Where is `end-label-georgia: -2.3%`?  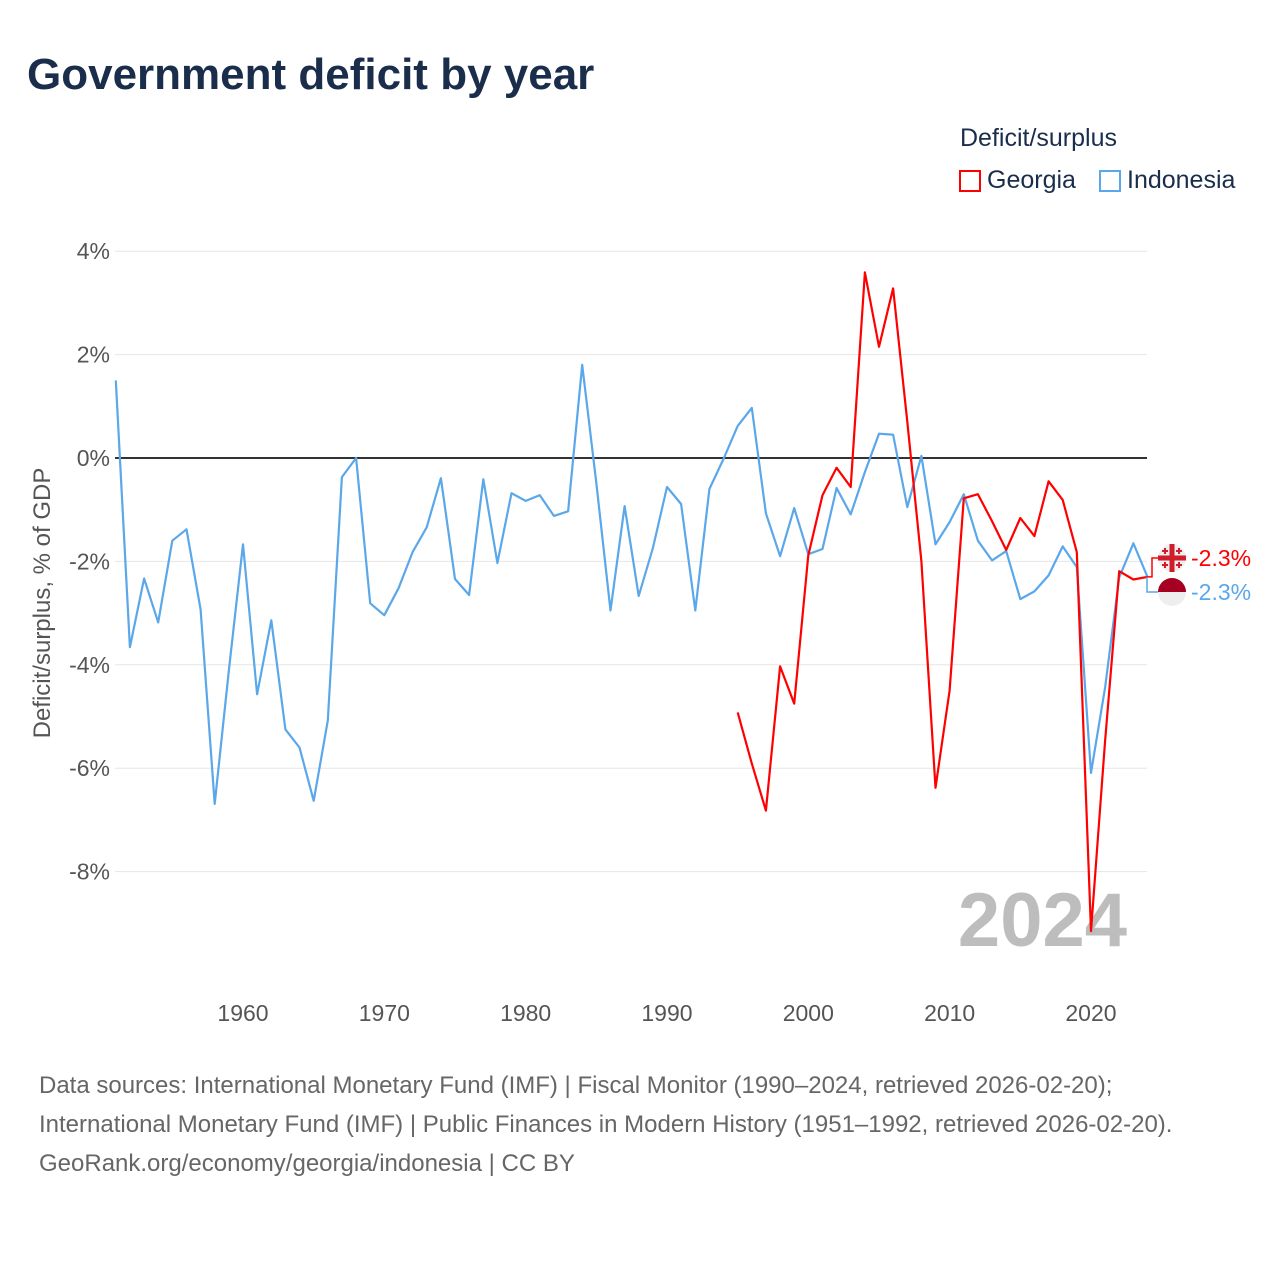
end-label-georgia: -2.3% is located at coordinates (1221, 558).